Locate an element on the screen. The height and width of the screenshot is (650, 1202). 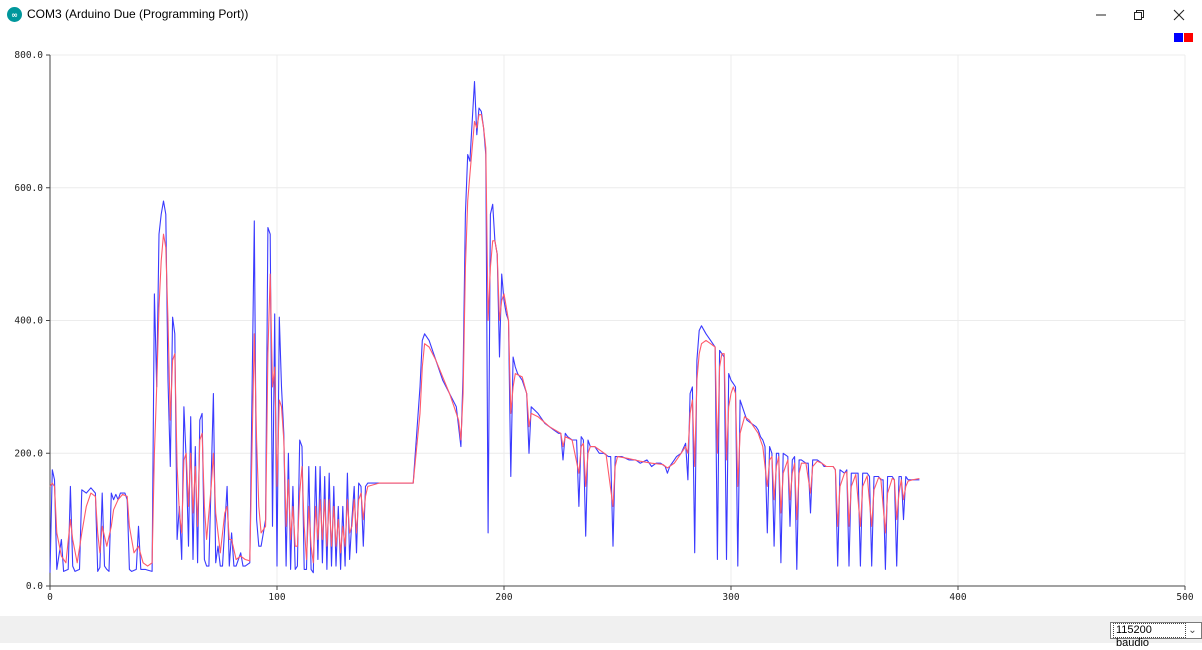
x-tick-label: 100 is located at coordinates (276, 597).